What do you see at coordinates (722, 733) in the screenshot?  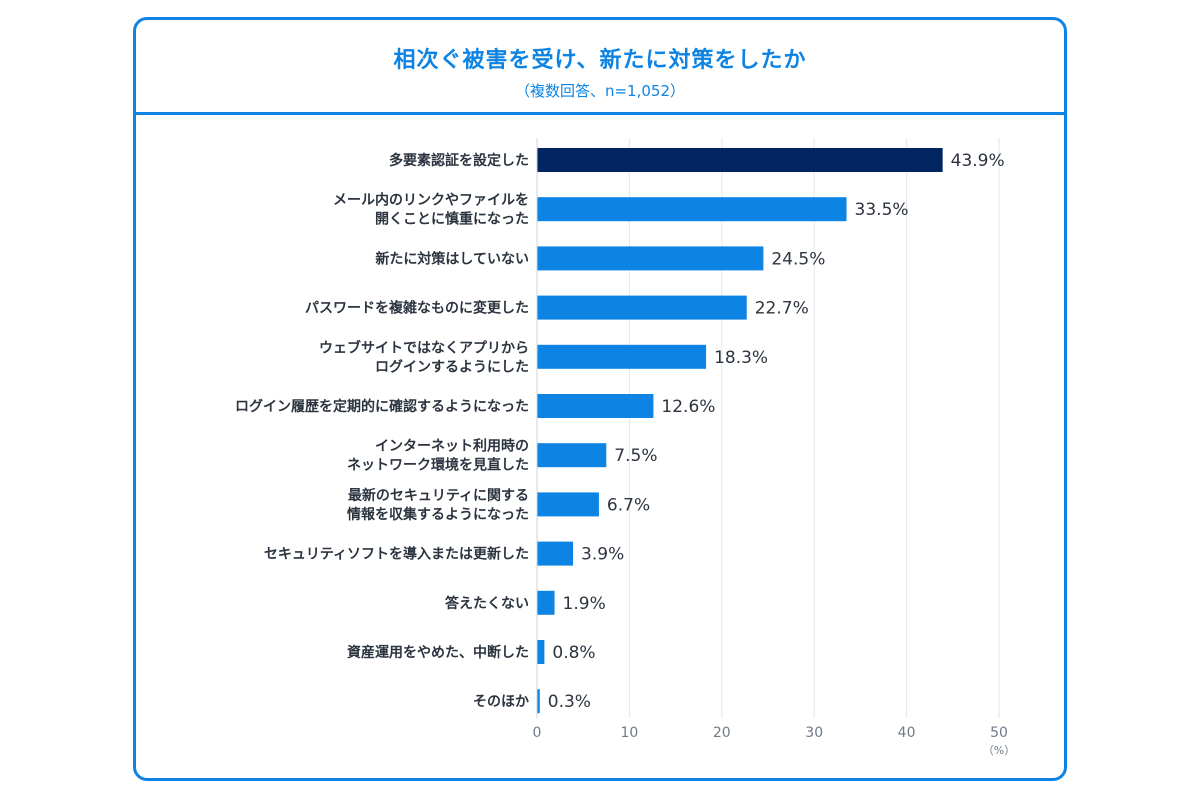 I see `x-tick-label: 20` at bounding box center [722, 733].